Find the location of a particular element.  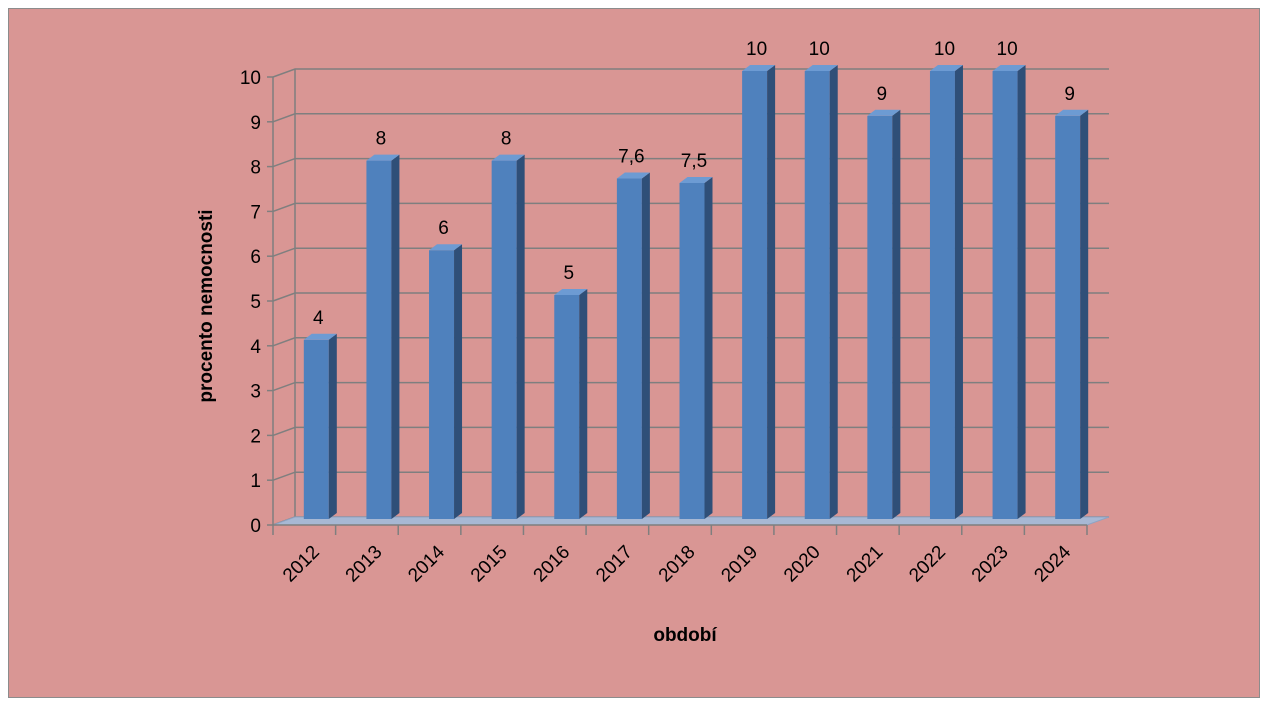

bar-2018 is located at coordinates (696, 348).